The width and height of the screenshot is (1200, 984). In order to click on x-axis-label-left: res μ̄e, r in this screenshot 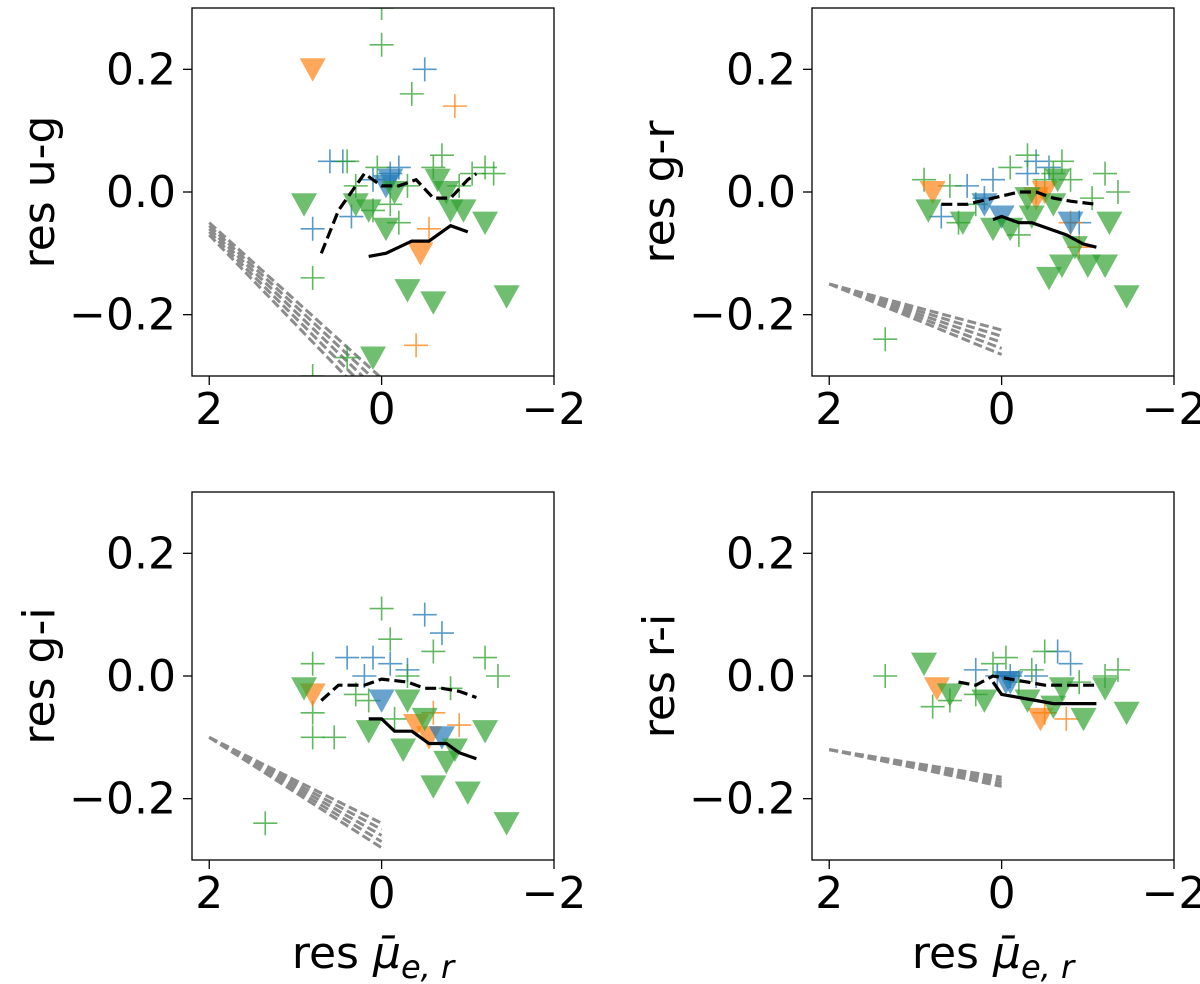, I will do `click(374, 956)`.